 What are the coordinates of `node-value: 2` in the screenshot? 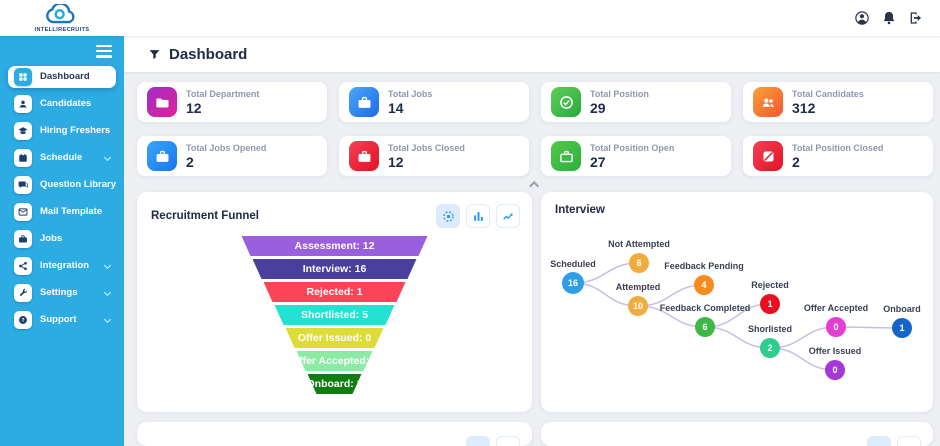 It's located at (769, 348).